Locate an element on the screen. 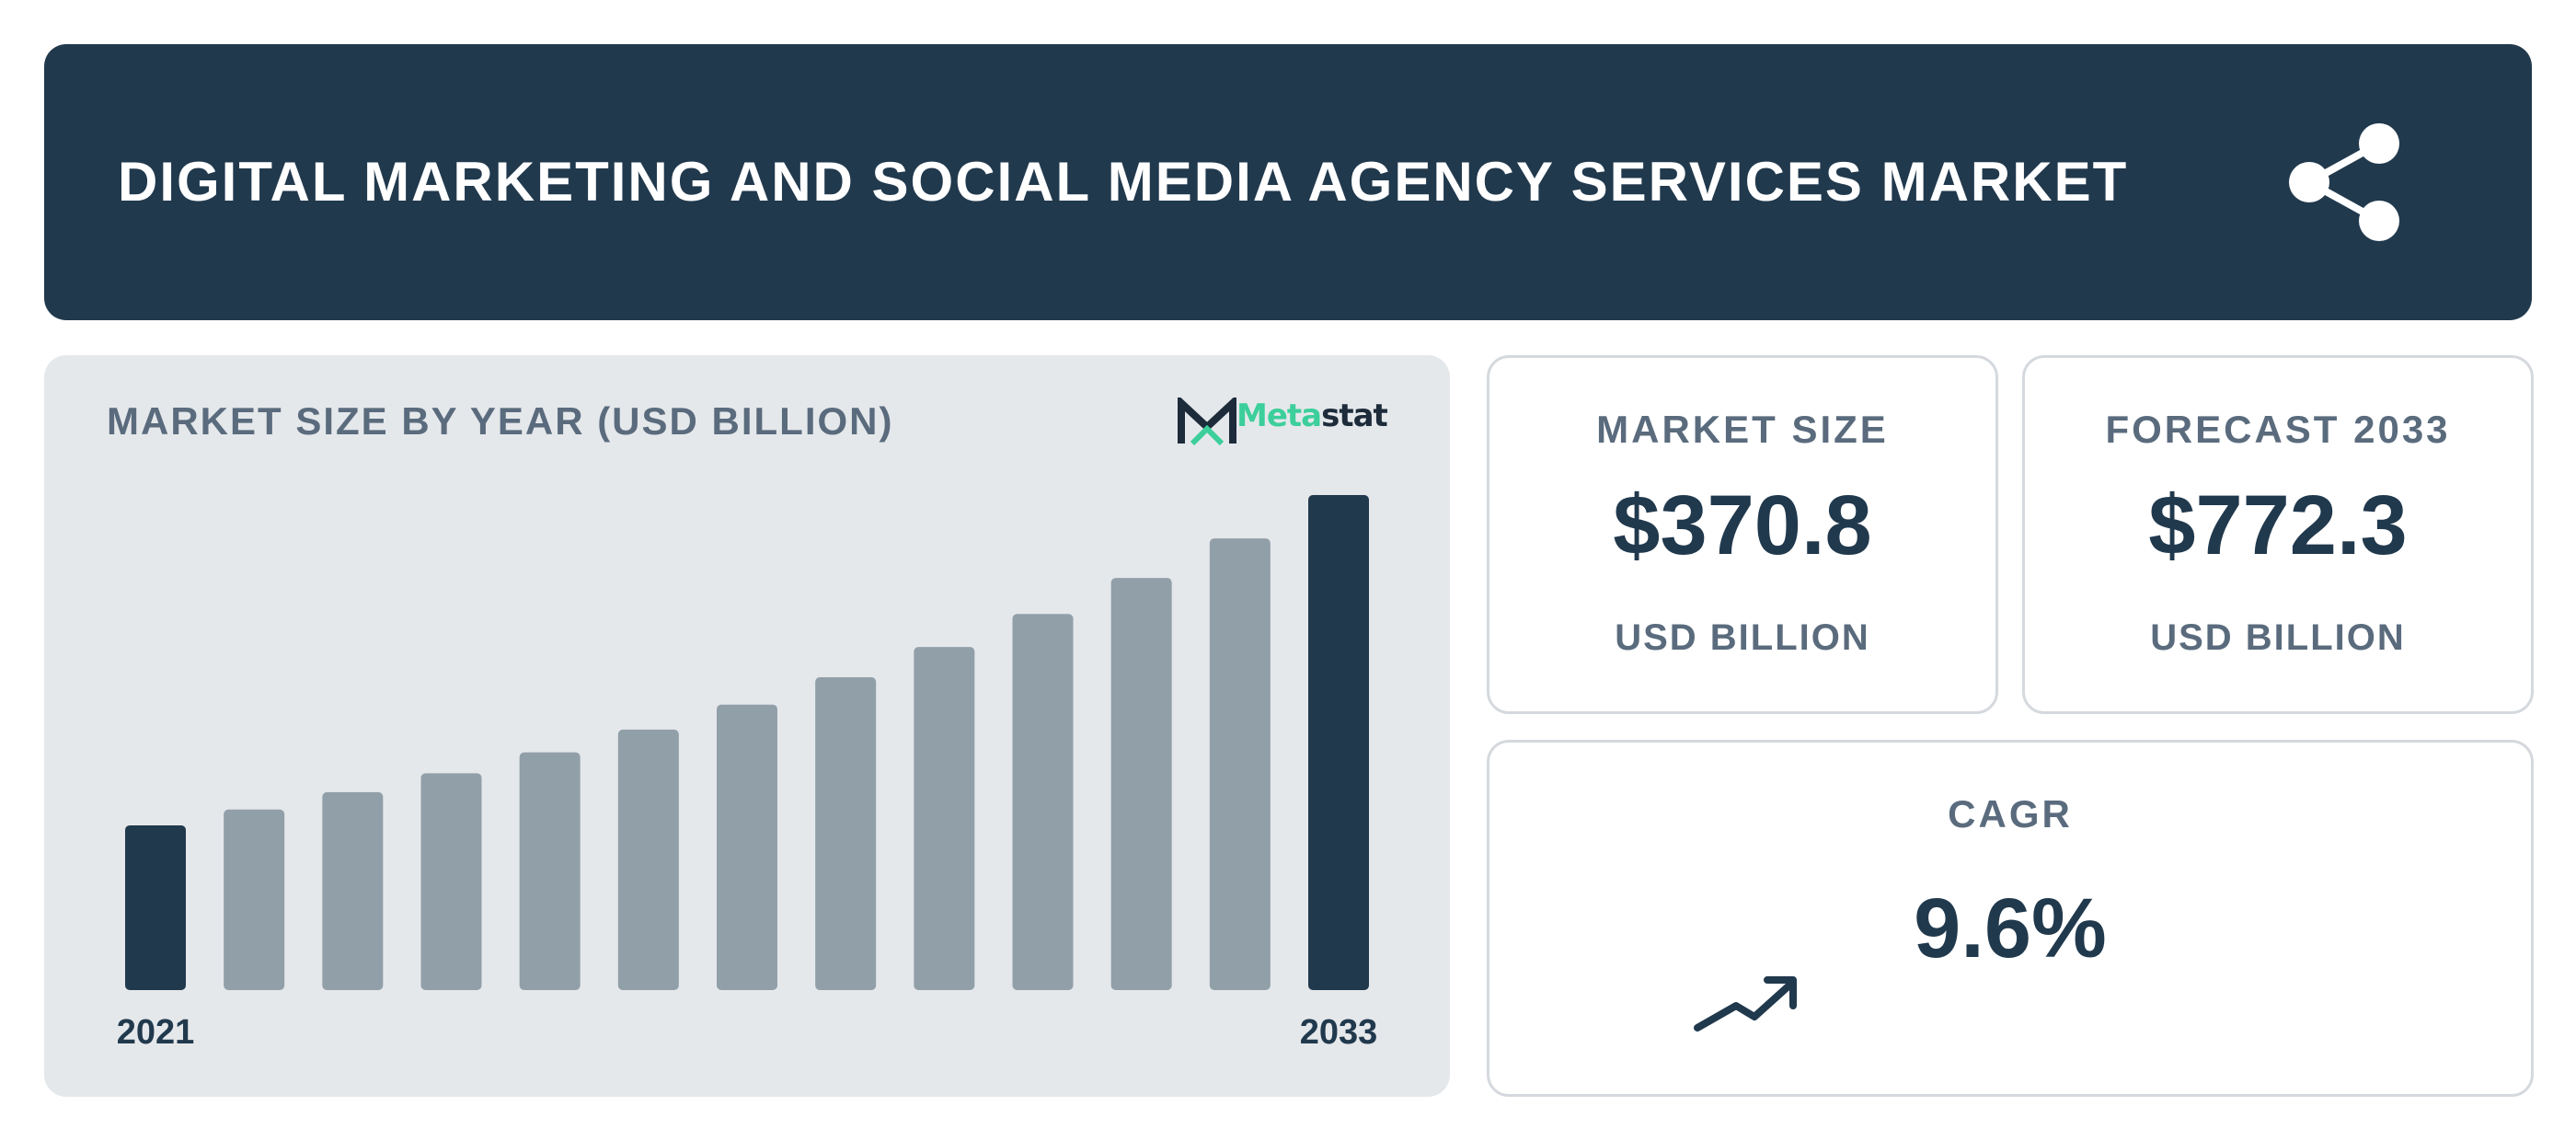 The image size is (2576, 1141). market-size-card: MARKET SIZE $370.8 USD BILLION is located at coordinates (1742, 535).